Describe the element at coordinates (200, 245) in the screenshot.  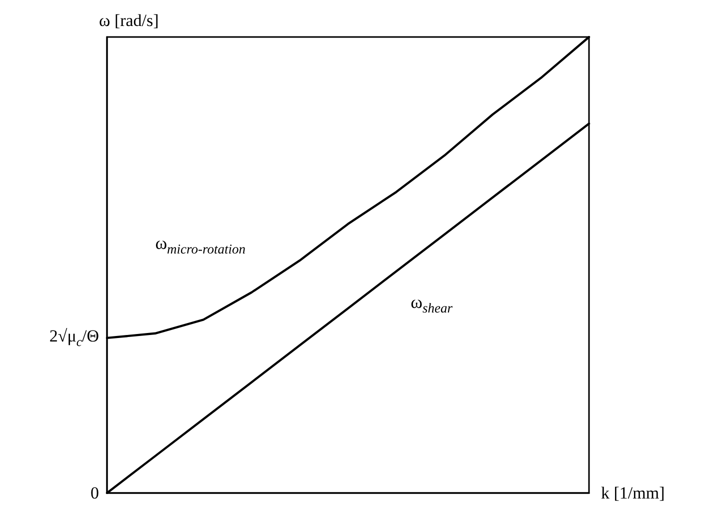
I see `series-label: ω$_{micro-rotation}$` at that location.